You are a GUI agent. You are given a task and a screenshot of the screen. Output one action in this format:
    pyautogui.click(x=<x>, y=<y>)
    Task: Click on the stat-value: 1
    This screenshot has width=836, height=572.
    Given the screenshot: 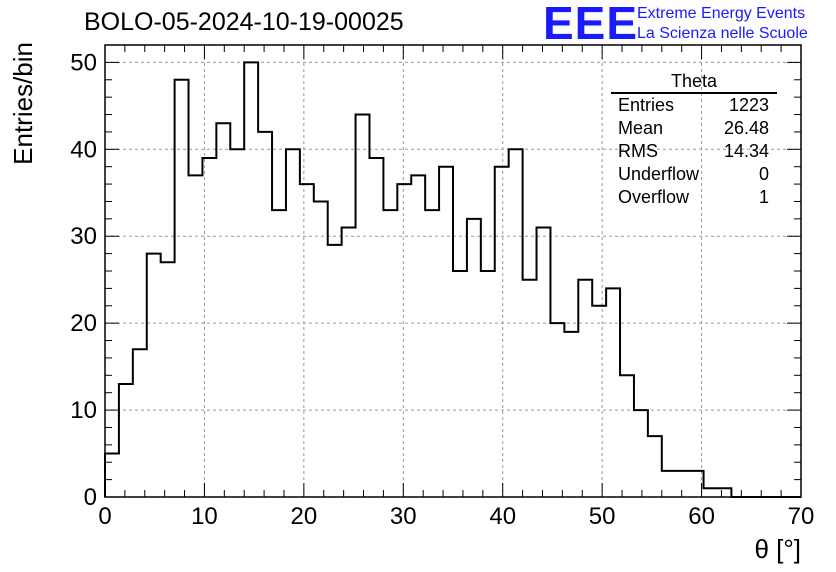 What is the action you would take?
    pyautogui.click(x=763, y=197)
    